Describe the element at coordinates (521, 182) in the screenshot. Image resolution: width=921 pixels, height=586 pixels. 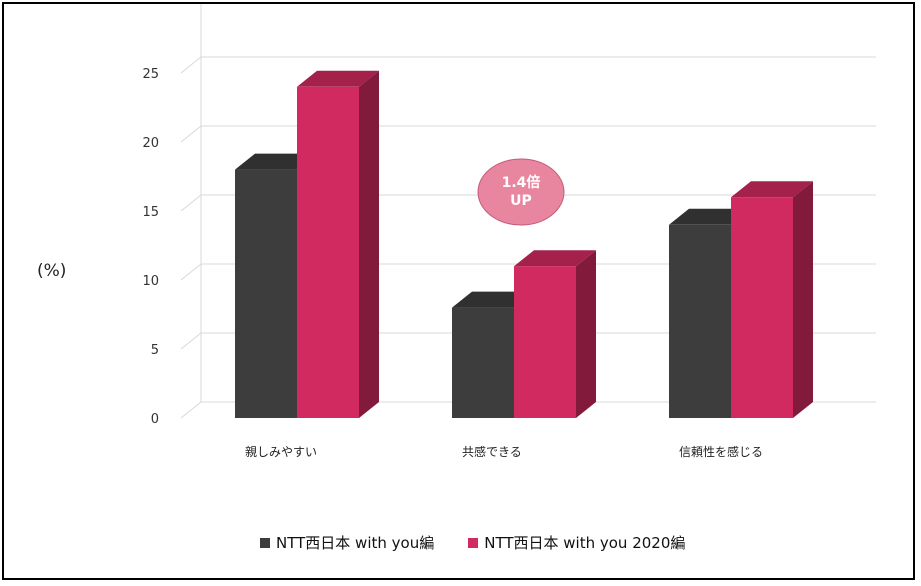
I see `annotation-text-line1: 1.4倍` at that location.